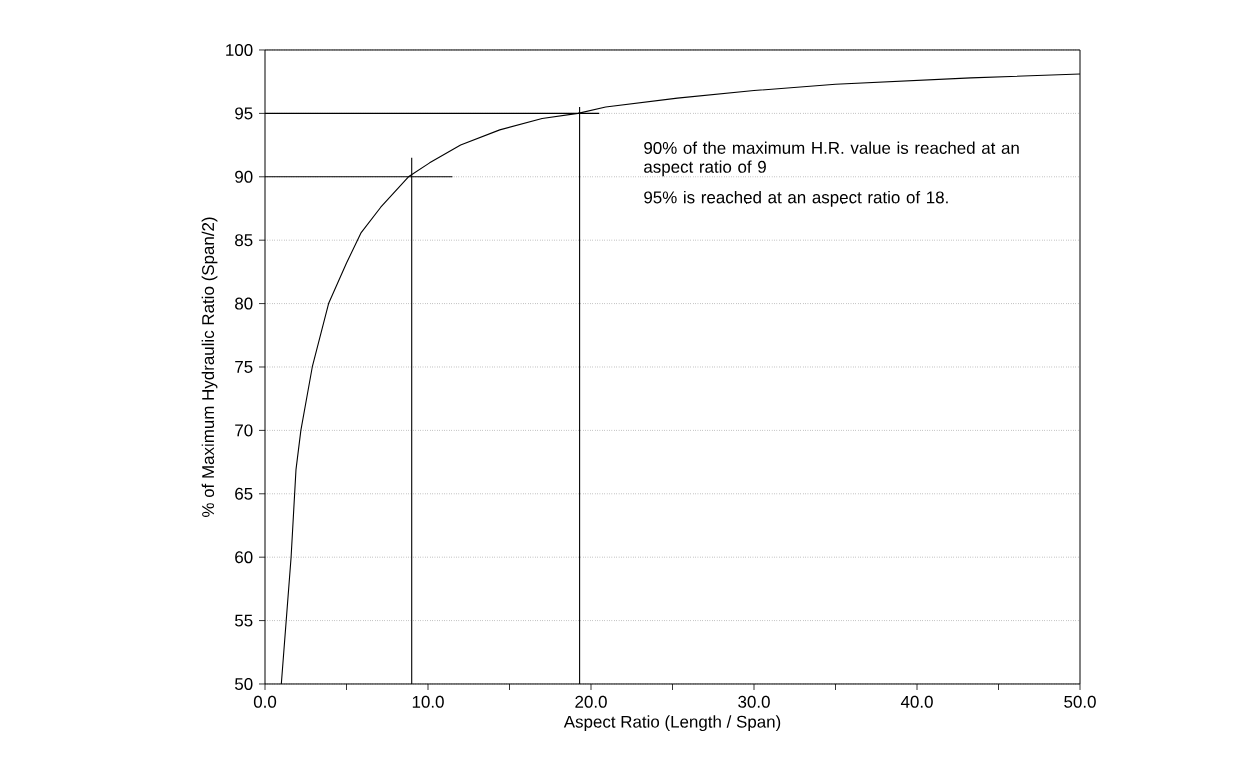 This screenshot has height=773, width=1239. What do you see at coordinates (796, 198) in the screenshot?
I see `annotation: 95% is reached at an aspect ratio of 18.` at bounding box center [796, 198].